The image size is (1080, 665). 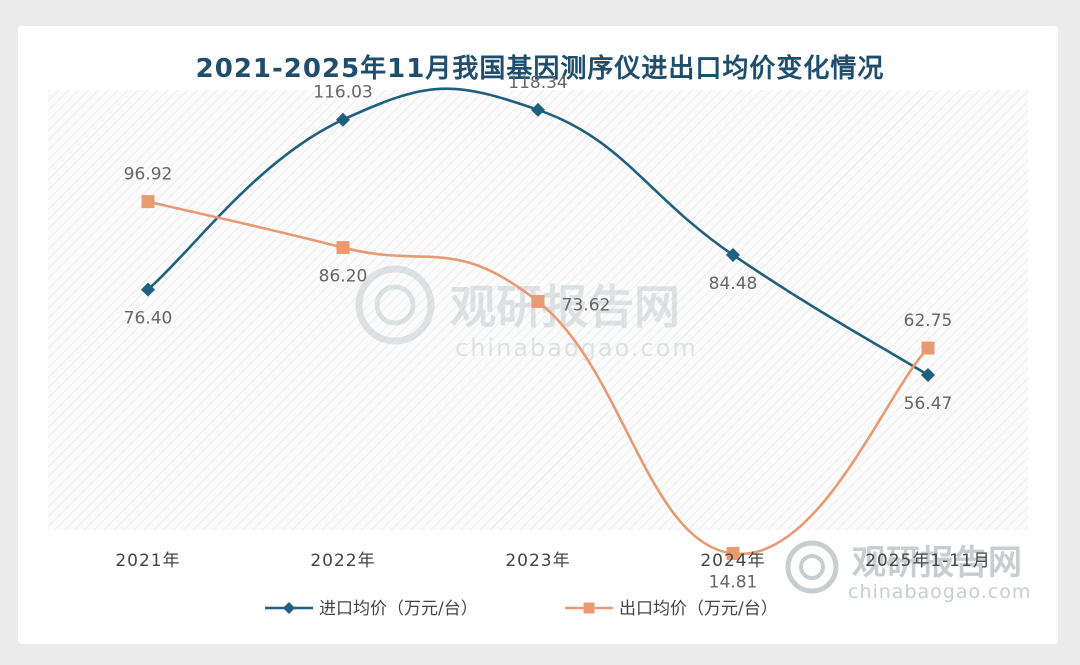 I want to click on x-tick-label-4: 2025年1-11月, so click(x=928, y=561).